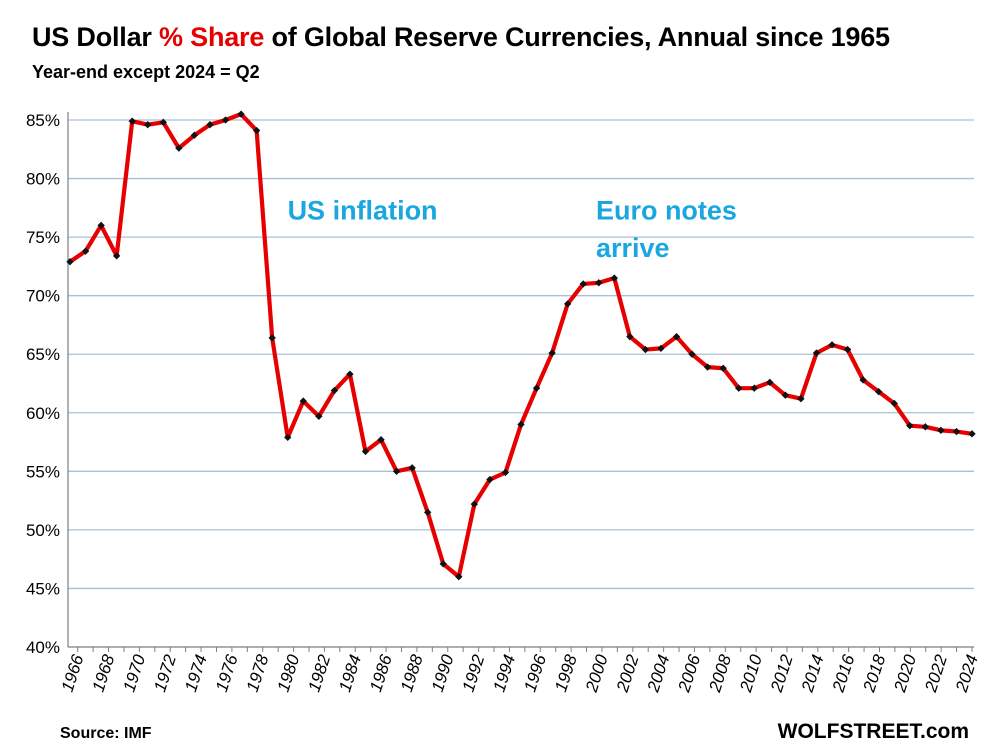 This screenshot has height=751, width=987. What do you see at coordinates (504, 673) in the screenshot?
I see `x-tick-label: 1994` at bounding box center [504, 673].